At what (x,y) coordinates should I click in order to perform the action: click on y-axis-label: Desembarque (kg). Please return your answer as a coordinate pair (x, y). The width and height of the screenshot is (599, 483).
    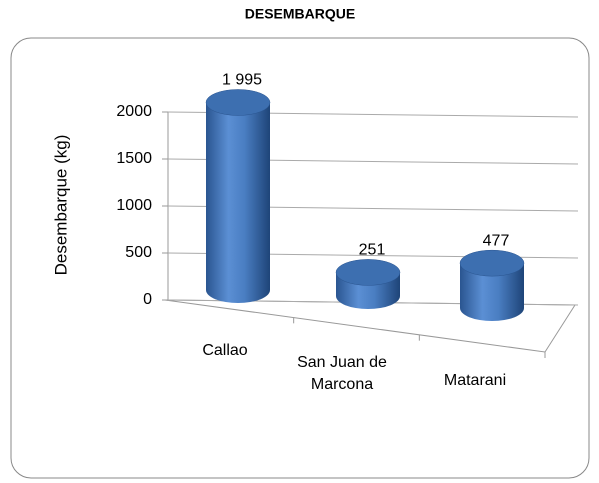
    Looking at the image, I should click on (60, 205).